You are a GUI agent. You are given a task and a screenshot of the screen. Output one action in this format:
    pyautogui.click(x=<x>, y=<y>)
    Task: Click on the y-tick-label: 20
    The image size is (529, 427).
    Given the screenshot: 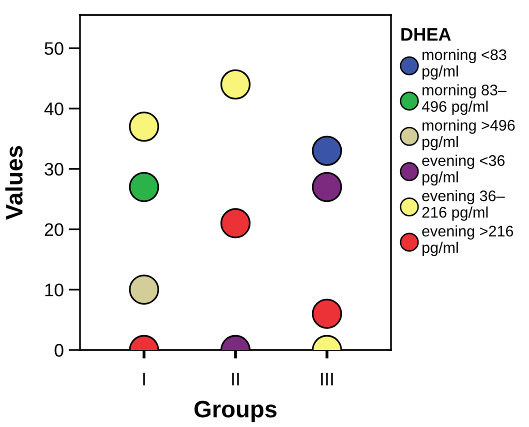 What is the action you would take?
    pyautogui.click(x=54, y=229)
    